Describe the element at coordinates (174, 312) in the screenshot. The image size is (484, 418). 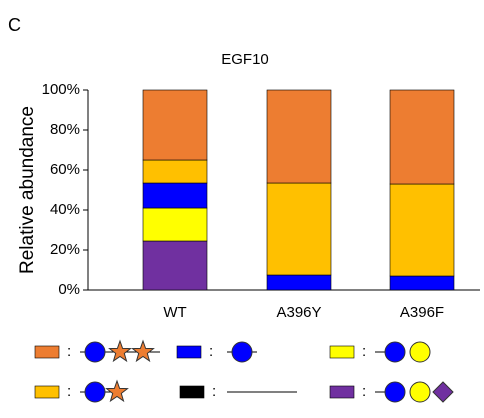
I see `x-tick-label: WT` at that location.